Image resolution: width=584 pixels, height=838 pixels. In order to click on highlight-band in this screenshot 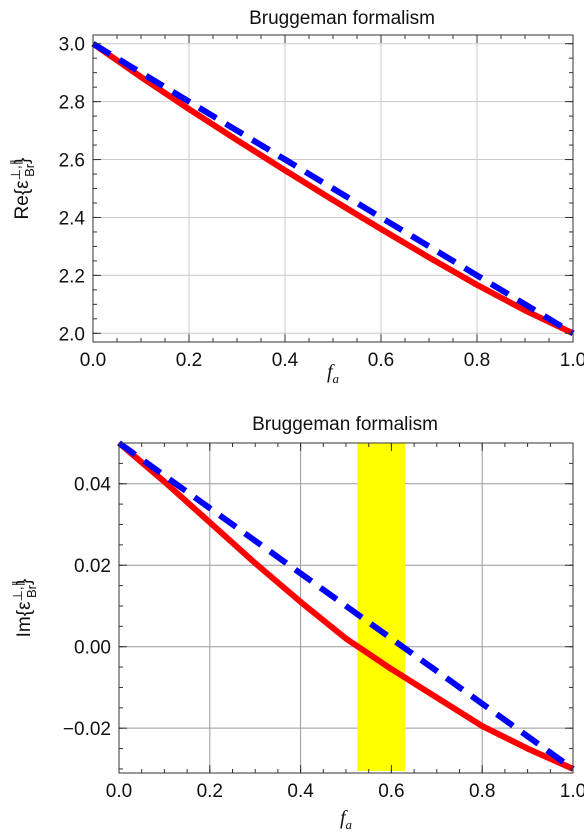, I will do `click(381, 607)`.